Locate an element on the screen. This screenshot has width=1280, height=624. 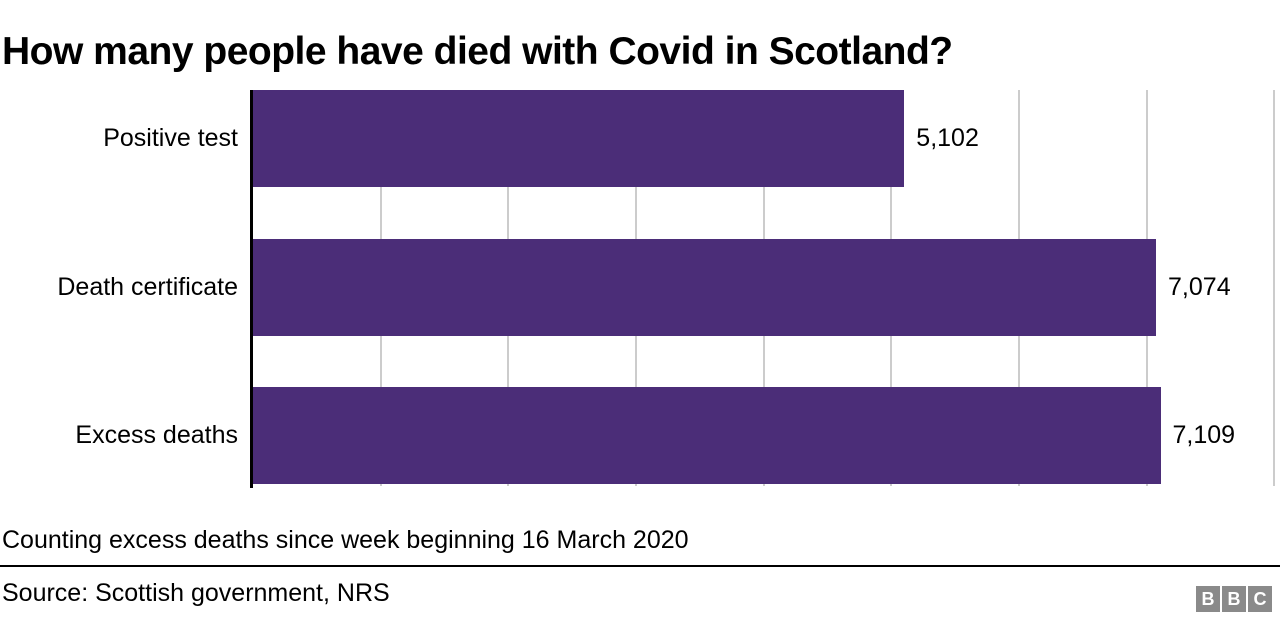
bbc-logo: B B C is located at coordinates (1234, 599).